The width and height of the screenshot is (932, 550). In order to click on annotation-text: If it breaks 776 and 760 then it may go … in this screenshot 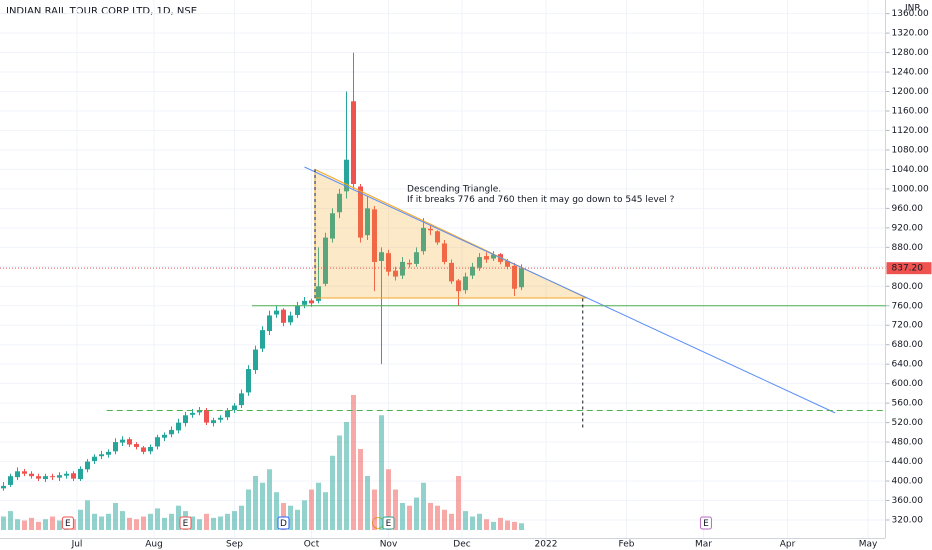, I will do `click(541, 200)`.